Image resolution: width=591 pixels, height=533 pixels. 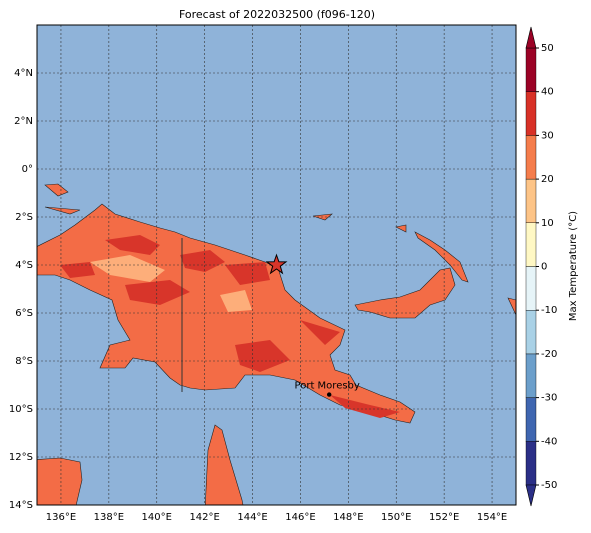 What do you see at coordinates (492, 517) in the screenshot?
I see `x-tick-label: 154°E` at bounding box center [492, 517].